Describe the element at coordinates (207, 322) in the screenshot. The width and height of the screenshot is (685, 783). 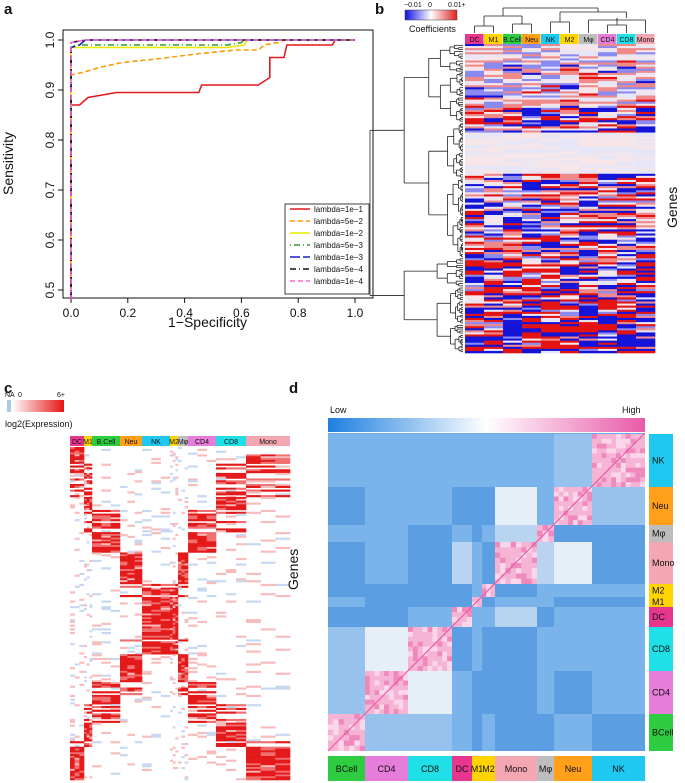
I see `roc-x-axis-label: 1−Specificity` at that location.